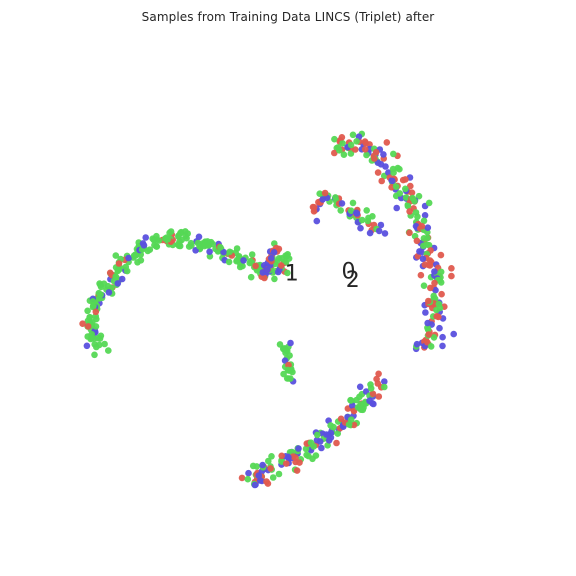 Image resolution: width=576 pixels, height=576 pixels. Describe the element at coordinates (322, 275) in the screenshot. I see `cluster-labels: 1 02` at that location.